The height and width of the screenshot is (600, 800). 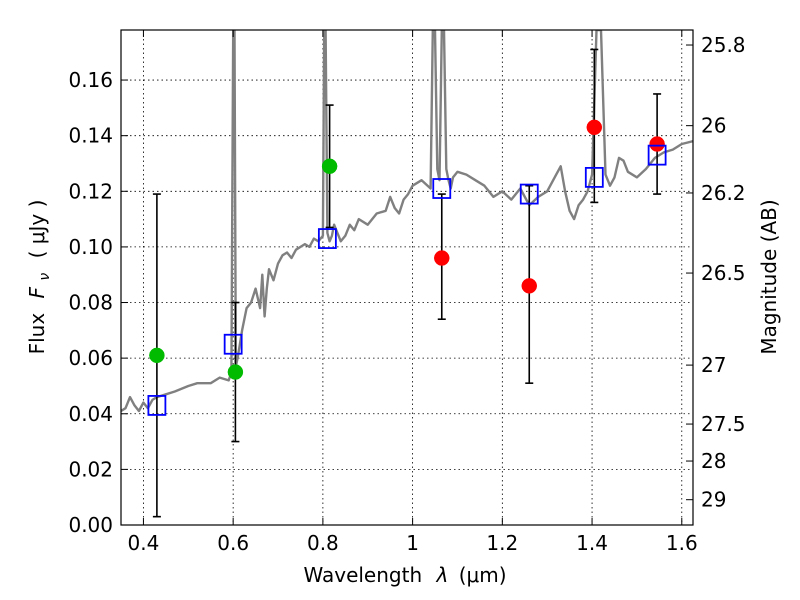 I want to click on y2-tick-label: 29, so click(x=713, y=500).